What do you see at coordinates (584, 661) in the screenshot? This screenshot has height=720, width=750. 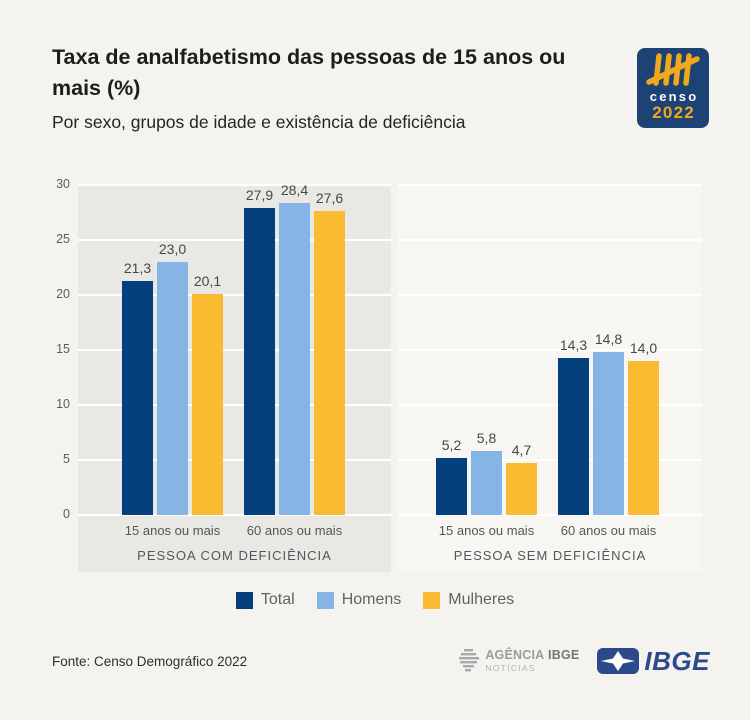 I see `footer-logos: AGÊNCIA IBGE NOTÍCIAS IBGE` at bounding box center [584, 661].